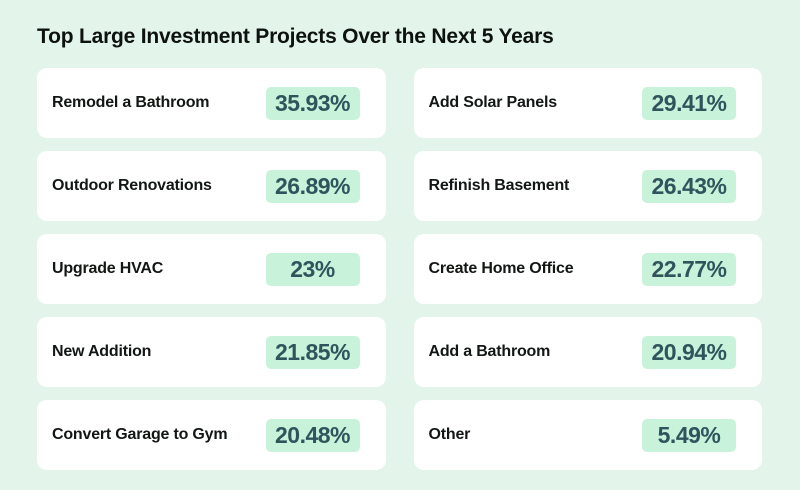 The width and height of the screenshot is (800, 490). I want to click on project-label: Add Solar Panels, so click(493, 102).